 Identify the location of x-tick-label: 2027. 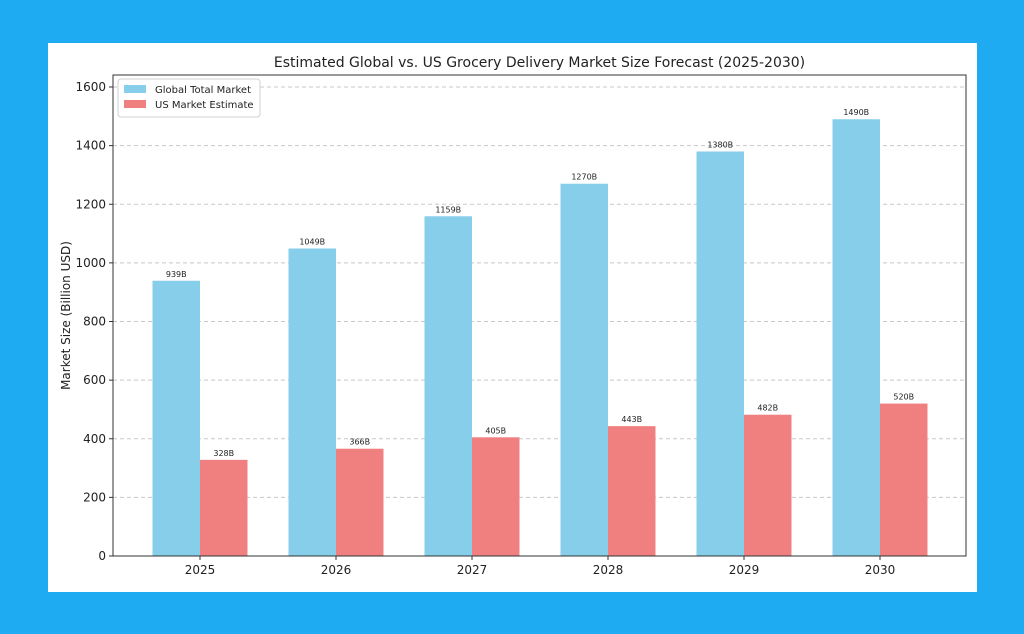
(472, 570).